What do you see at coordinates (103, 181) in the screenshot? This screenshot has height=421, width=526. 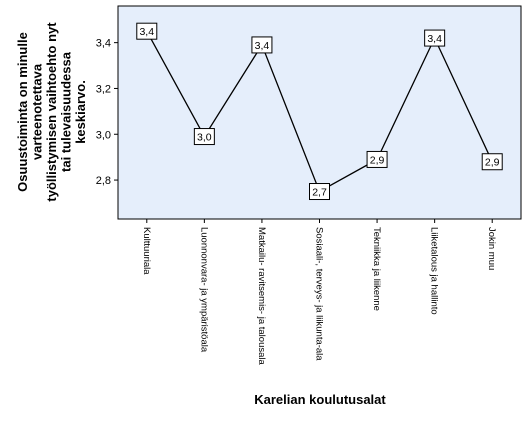 I see `y-tick-label: 2,8` at bounding box center [103, 181].